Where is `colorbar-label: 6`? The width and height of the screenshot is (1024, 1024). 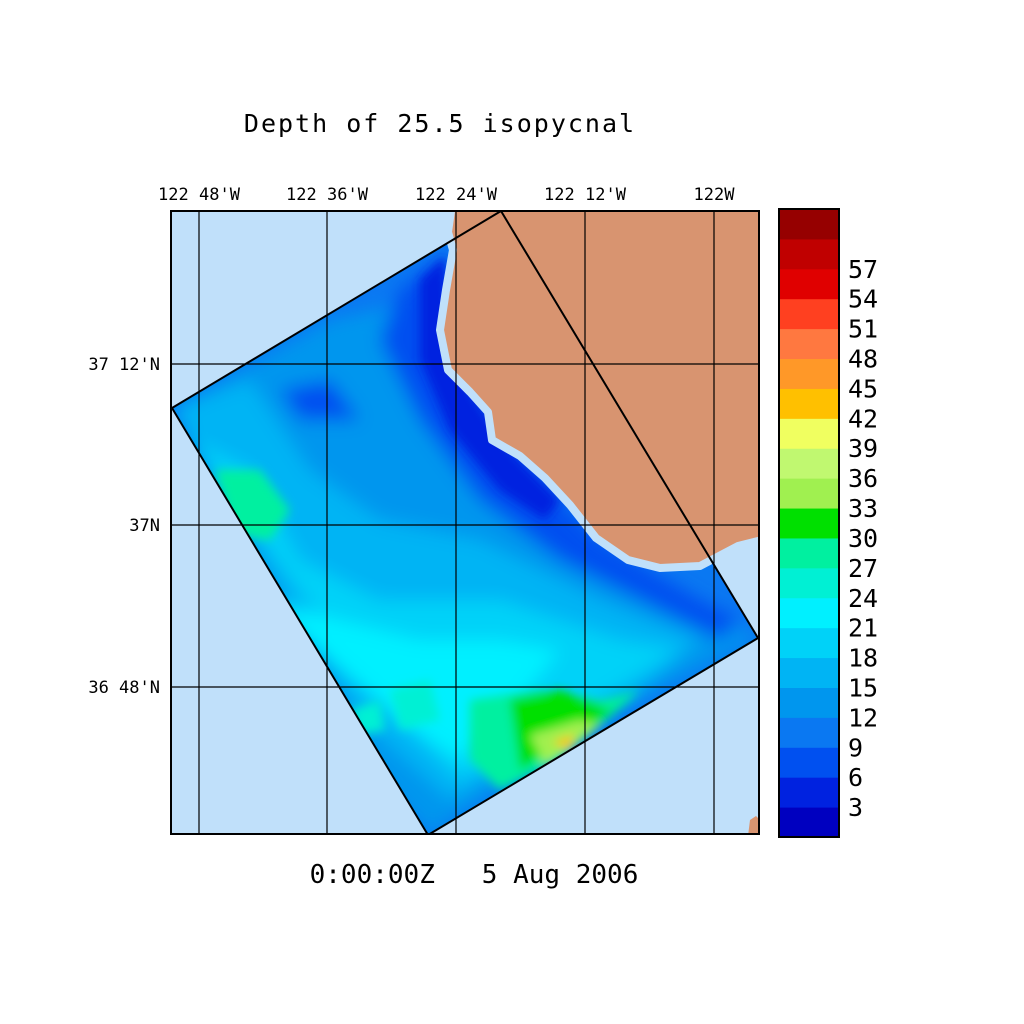
colorbar-label: 6 is located at coordinates (855, 777).